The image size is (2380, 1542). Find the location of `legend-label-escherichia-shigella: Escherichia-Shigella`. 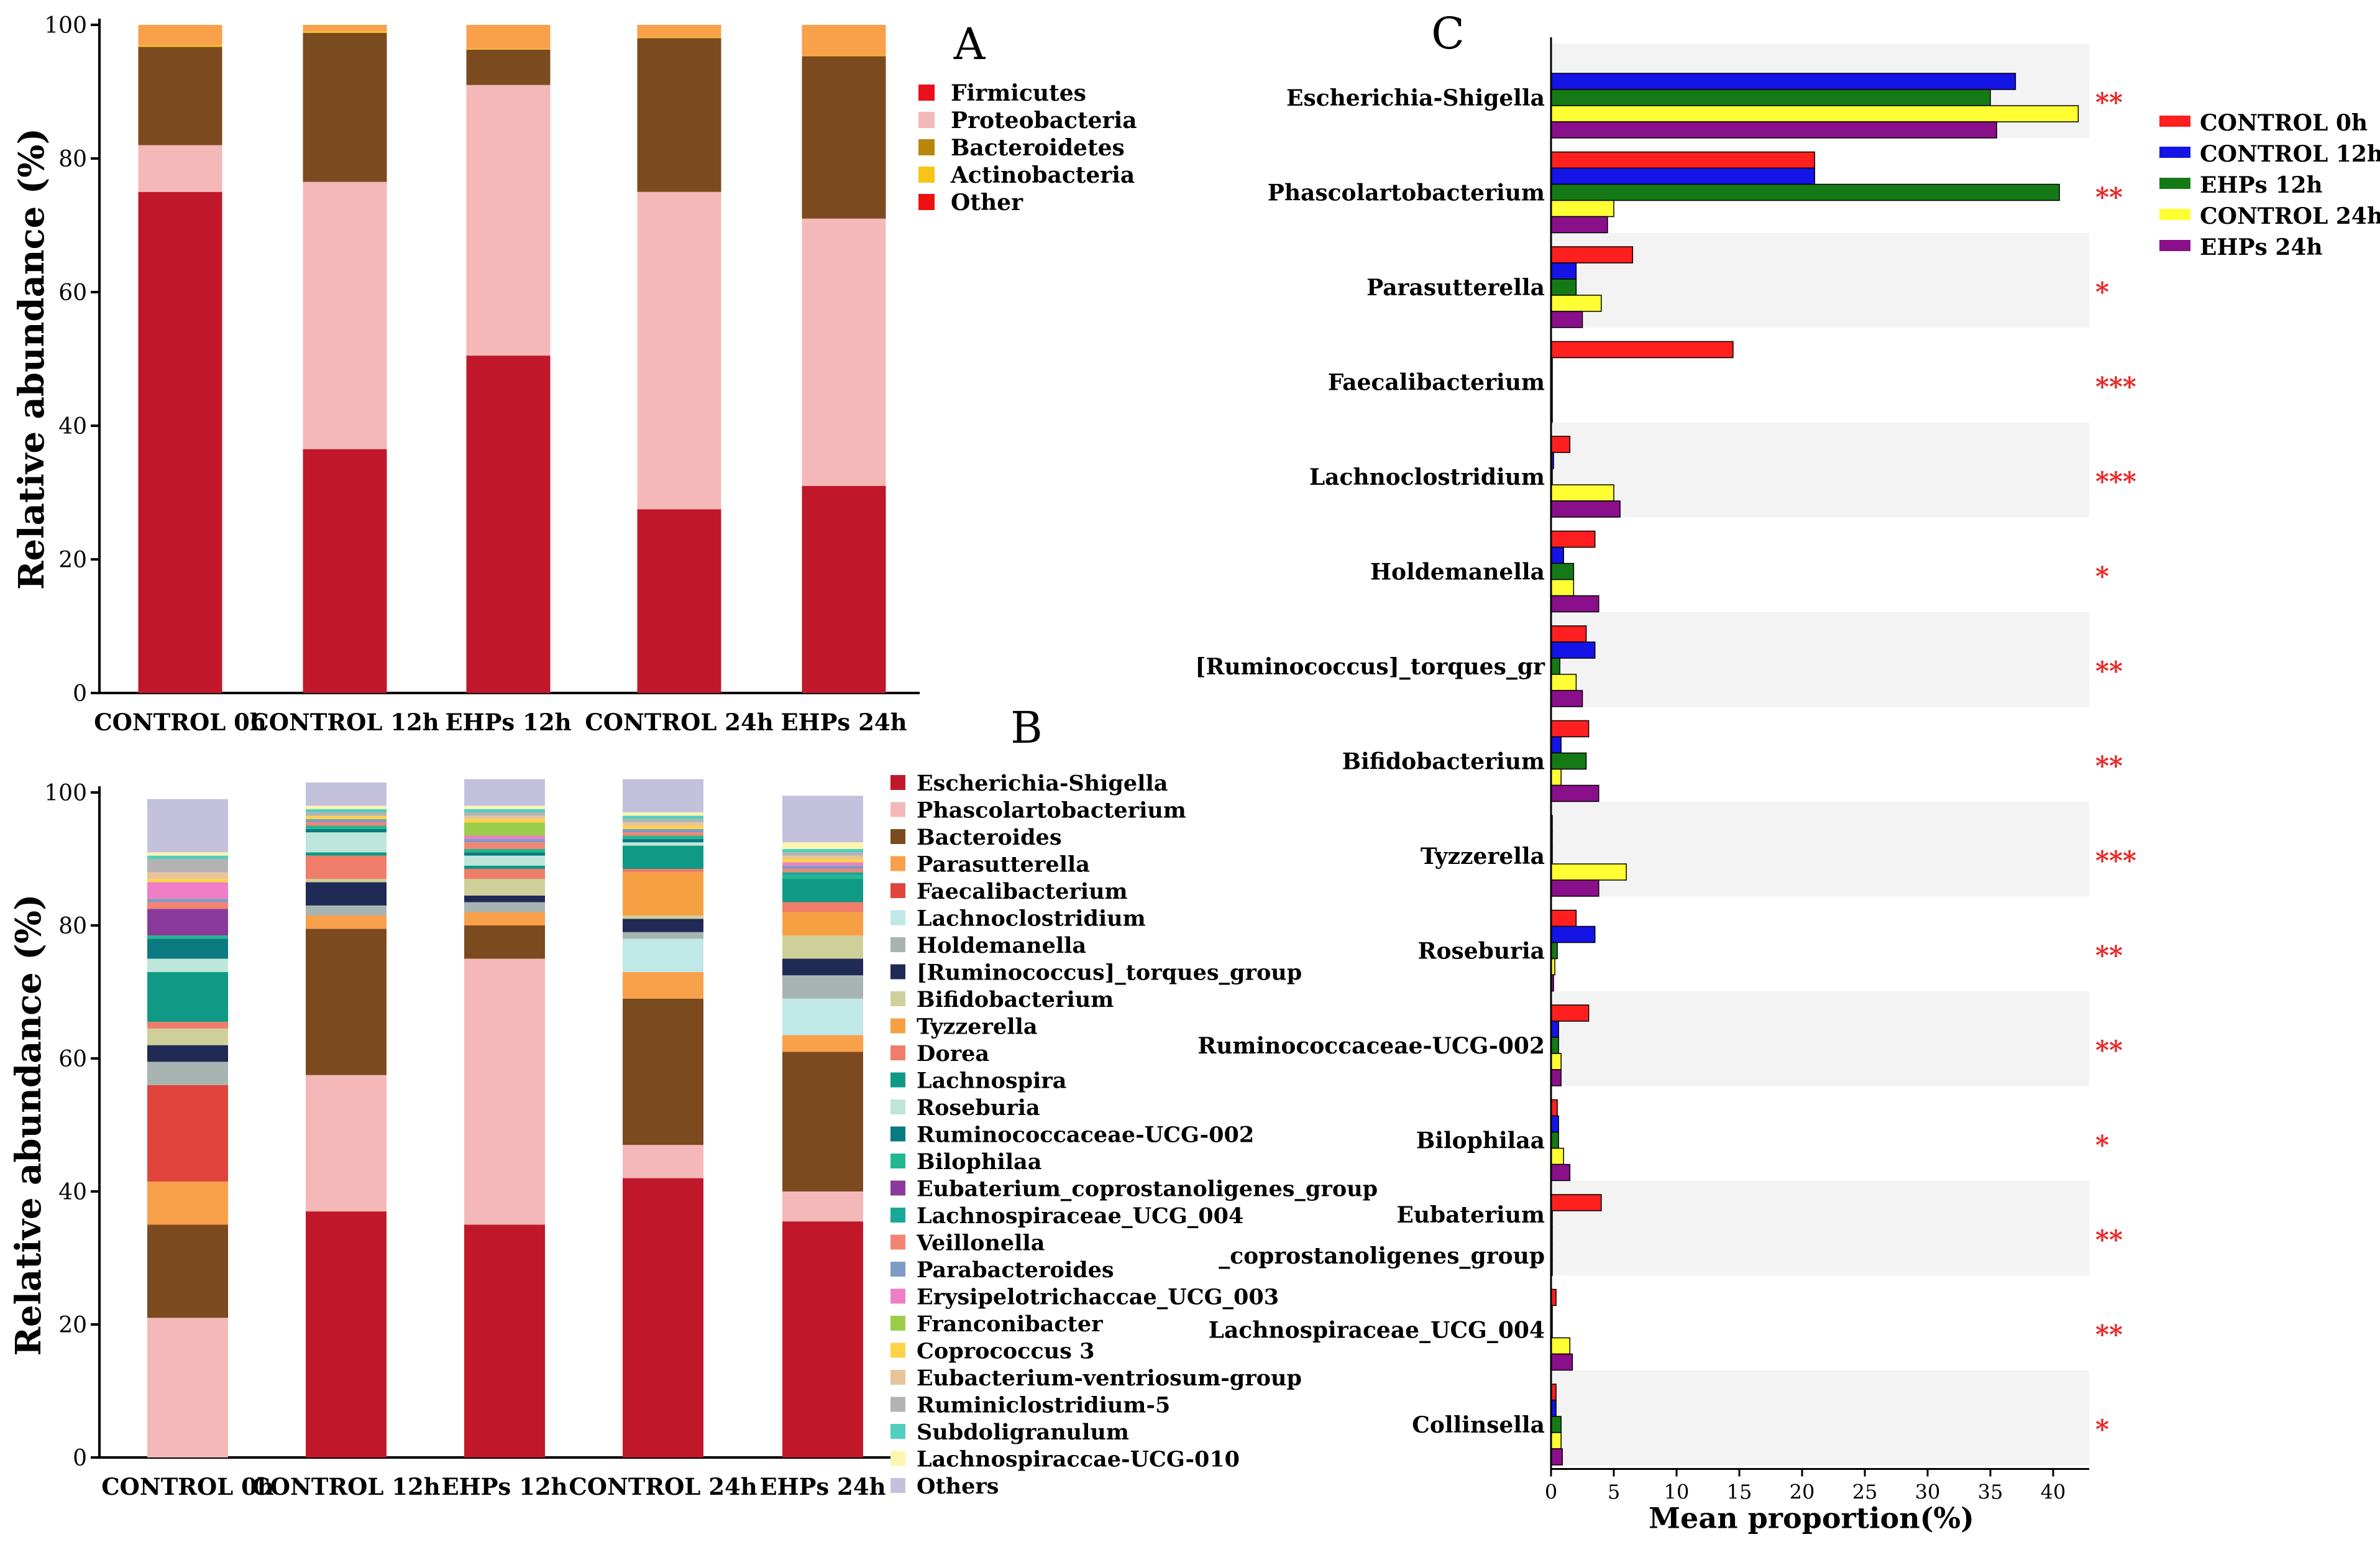

legend-label-escherichia-shigella: Escherichia-Shigella is located at coordinates (1042, 783).